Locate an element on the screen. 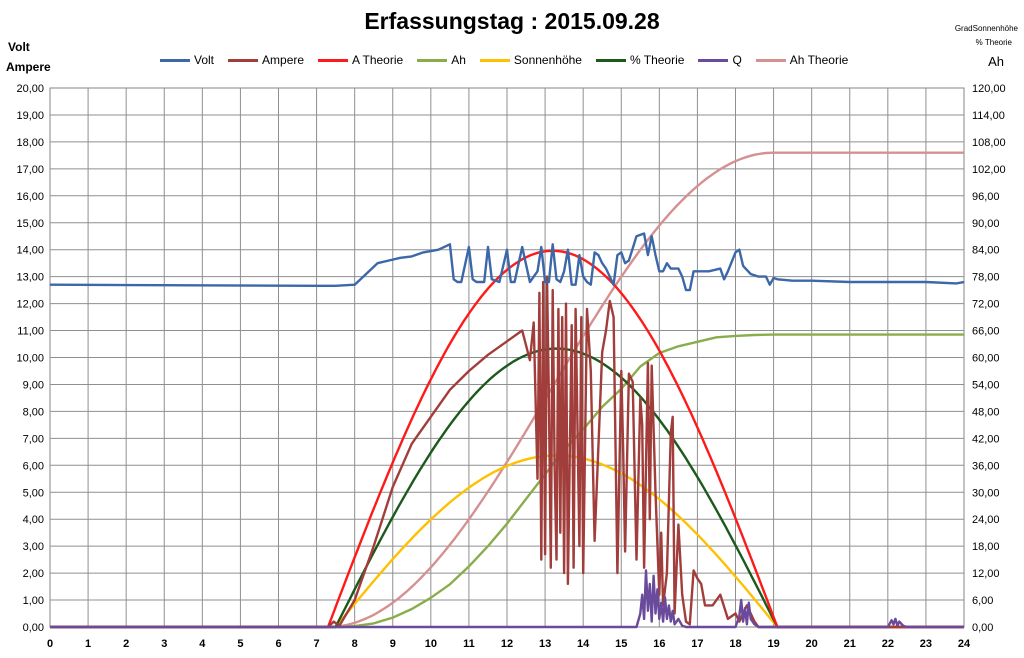 Image resolution: width=1024 pixels, height=658 pixels. legend-label-volt: Volt is located at coordinates (204, 60).